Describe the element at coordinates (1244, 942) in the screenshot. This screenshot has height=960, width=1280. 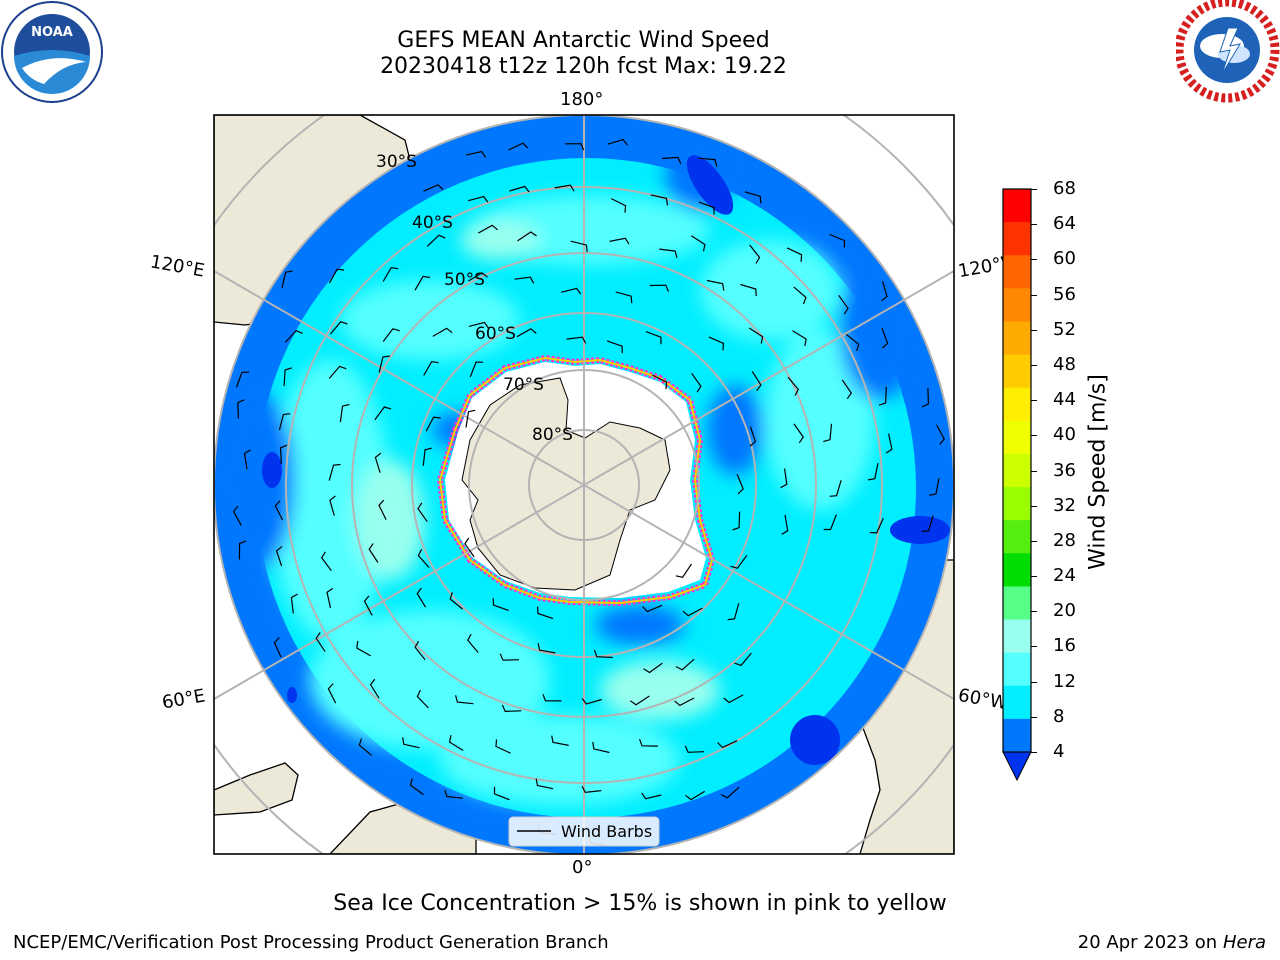
I see `footer-machine: Hera` at that location.